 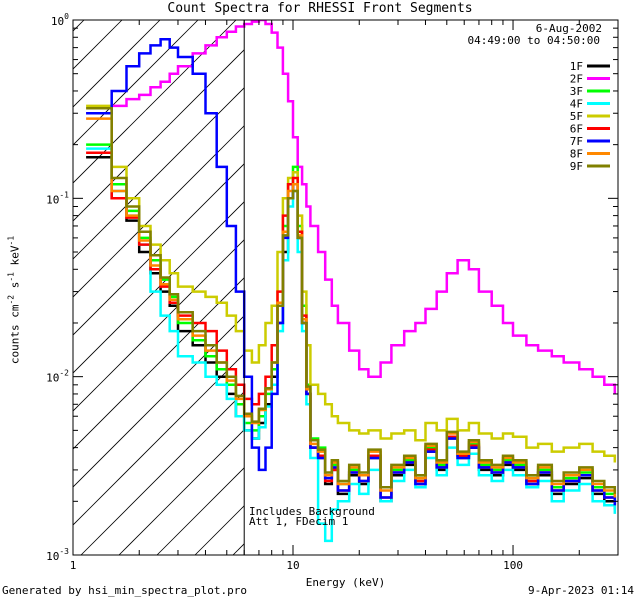 What do you see at coordinates (299, 521) in the screenshot?
I see `annotation-attenuator: Att 1, FDecim 1` at bounding box center [299, 521].